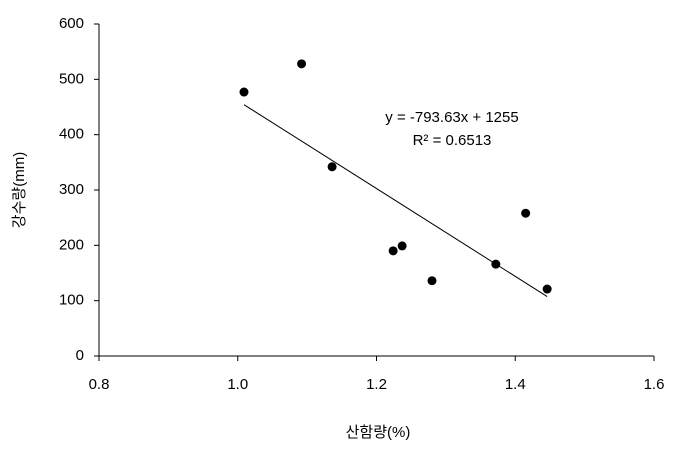 This screenshot has height=451, width=691. Describe the element at coordinates (19, 190) in the screenshot. I see `y-axis-label: 강수량(mm)` at that location.